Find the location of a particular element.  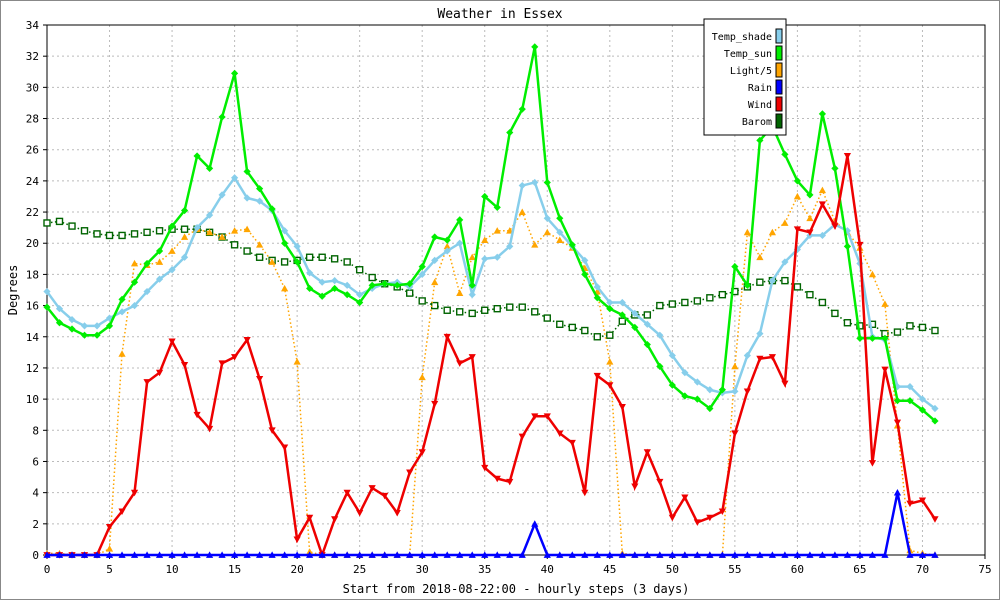

legend-label: Rain is located at coordinates (760, 88).